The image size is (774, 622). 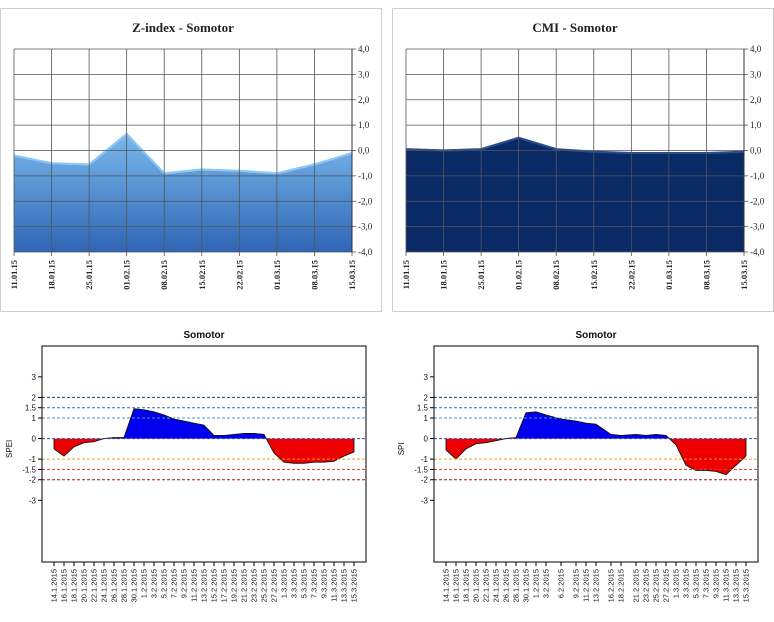 What do you see at coordinates (264, 585) in the screenshot?
I see `x-tick-label: 25.2.2015` at bounding box center [264, 585].